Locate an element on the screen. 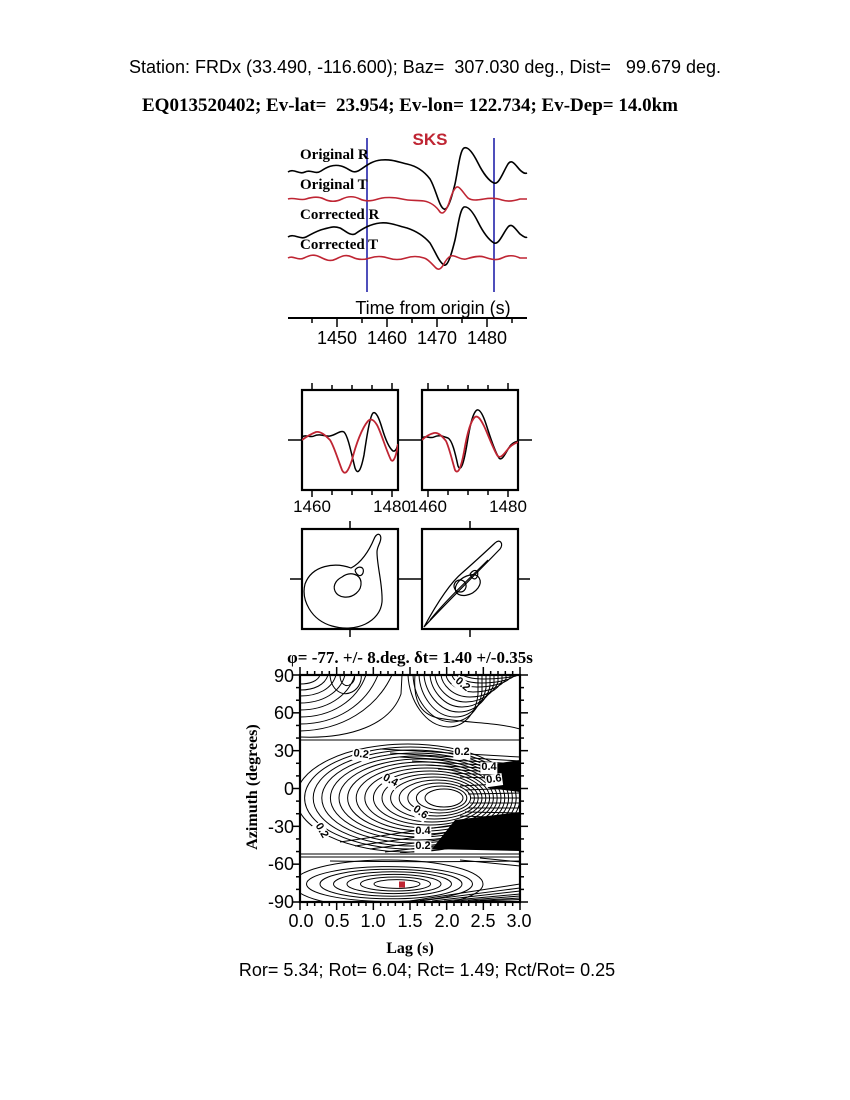  xtick-0: 0.0 is located at coordinates (301, 921).